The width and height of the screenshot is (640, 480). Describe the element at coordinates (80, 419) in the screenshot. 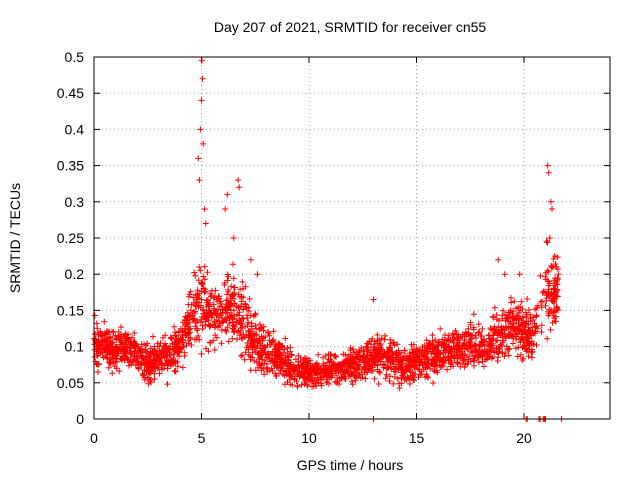

I see `y-tick-label: 0` at that location.